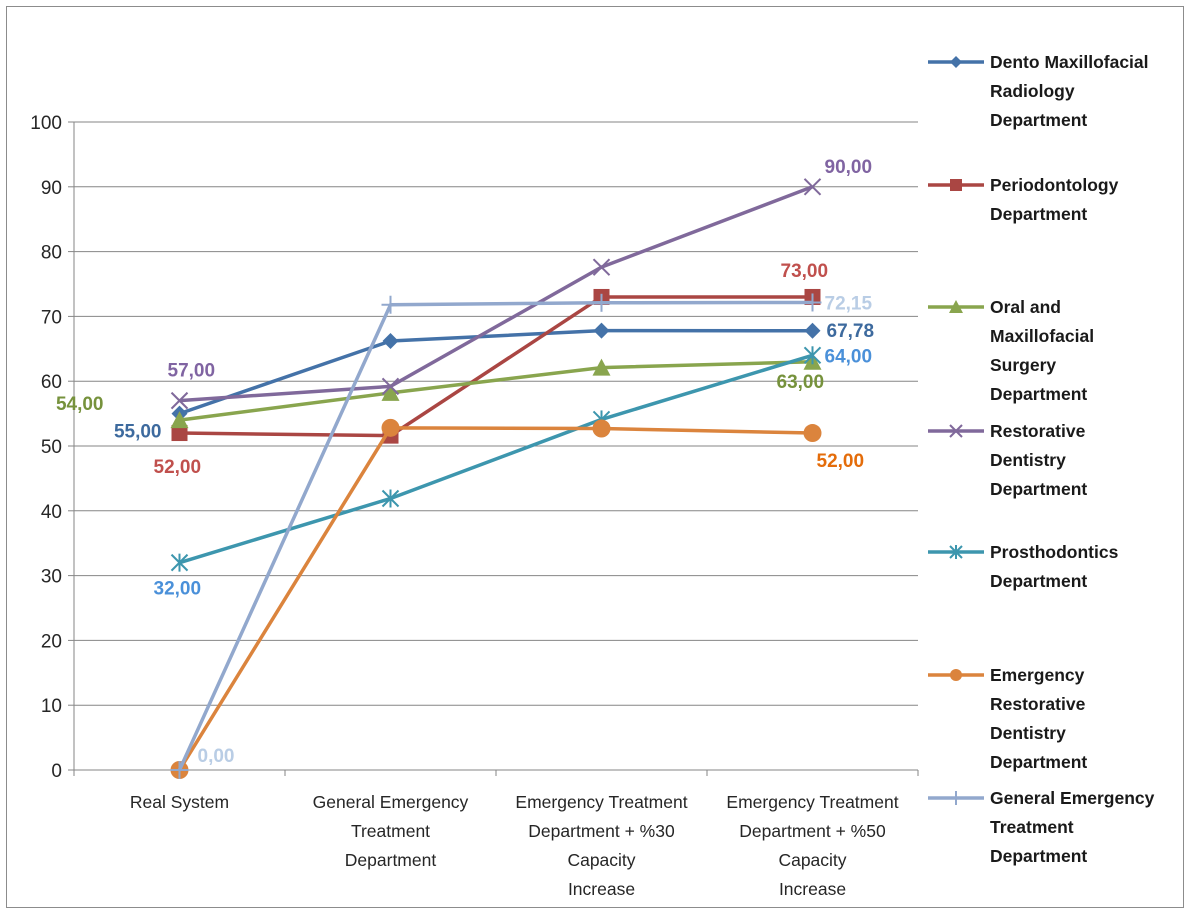  What do you see at coordinates (1038, 718) in the screenshot?
I see `legend-label: Emergency Restorative Dentistry Department` at bounding box center [1038, 718].